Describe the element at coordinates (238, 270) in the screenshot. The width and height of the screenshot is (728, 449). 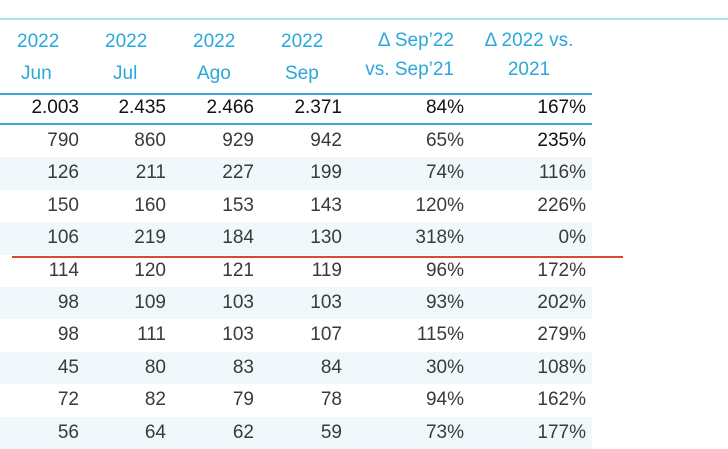
I see `table-cell: 121` at that location.